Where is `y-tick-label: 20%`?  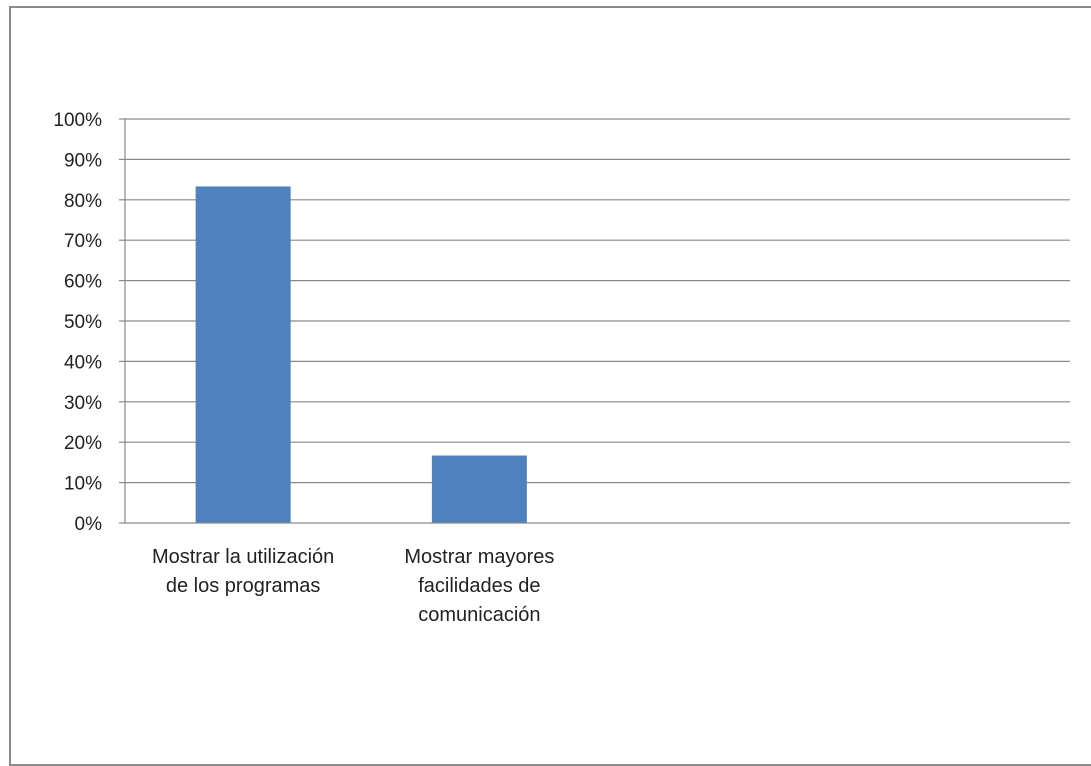
y-tick-label: 20% is located at coordinates (83, 443).